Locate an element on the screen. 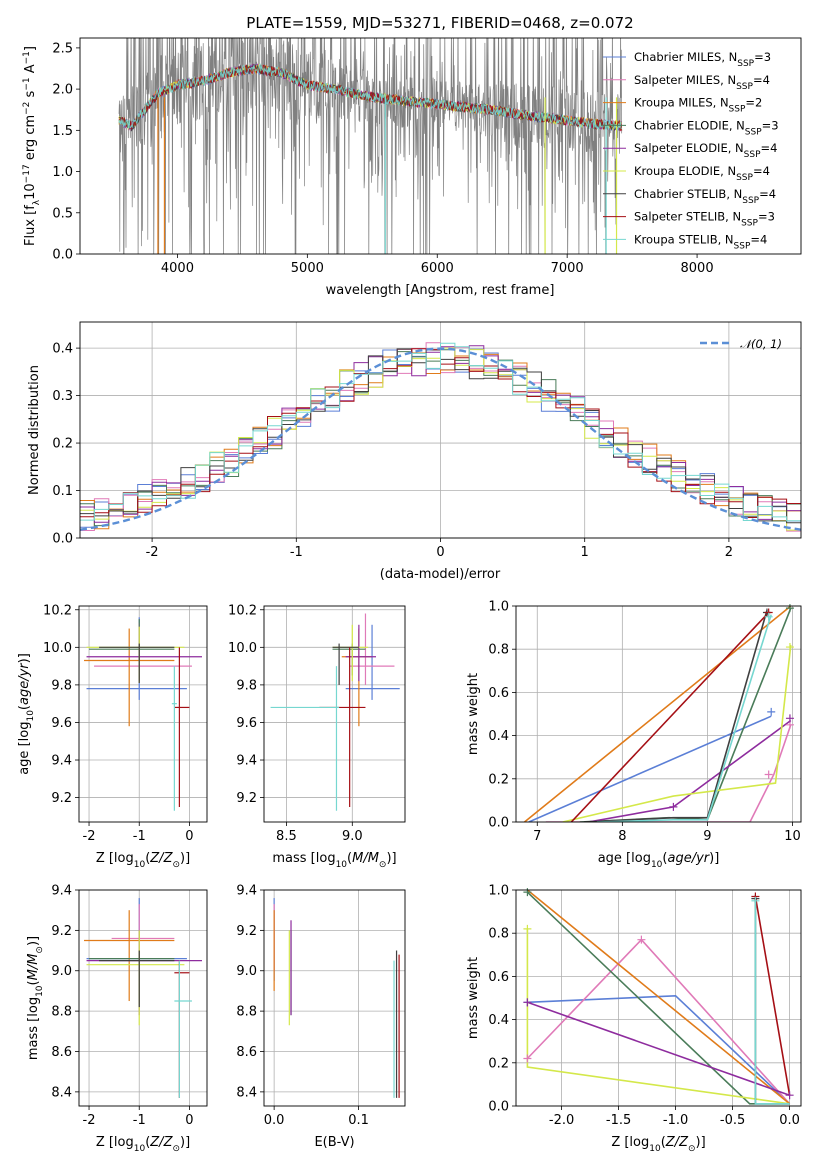  residuals-xlabel: (data-model)/error is located at coordinates (440, 574).